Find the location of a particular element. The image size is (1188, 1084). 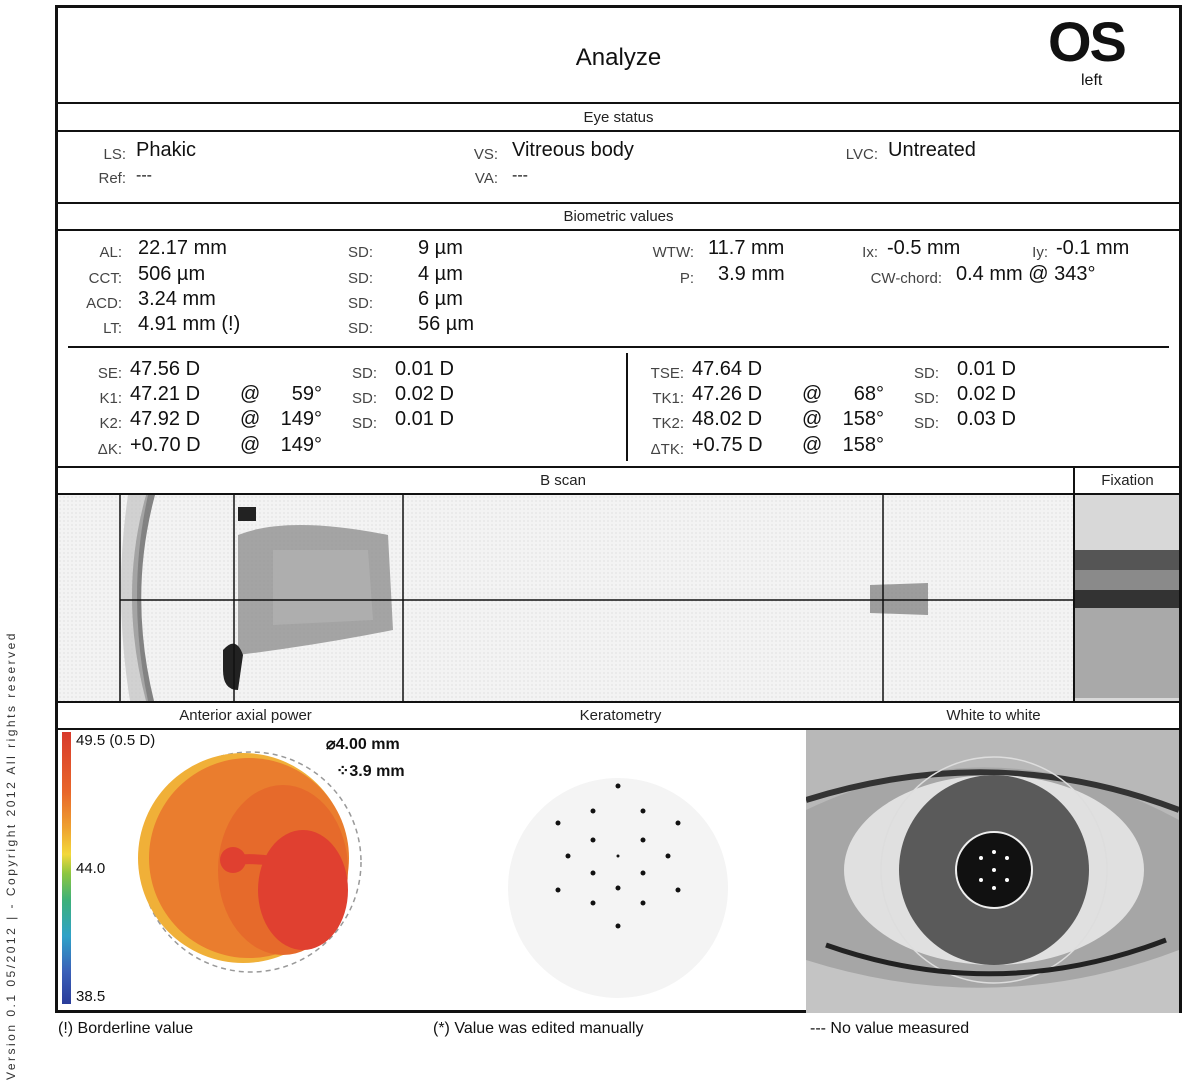

fixation-image is located at coordinates (1127, 598).